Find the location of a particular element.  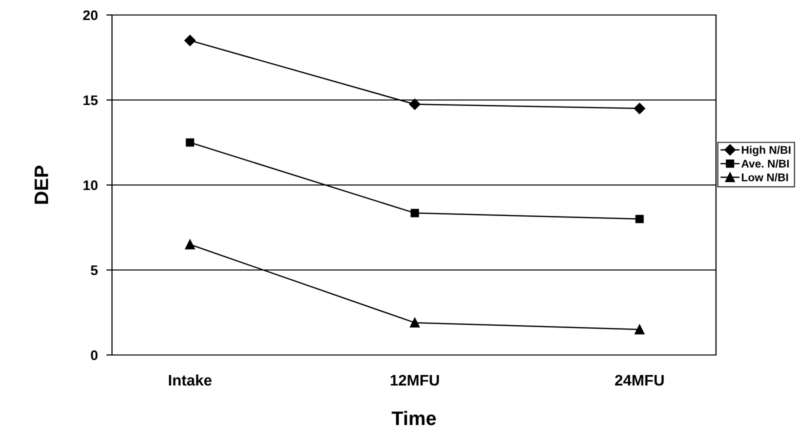

x-tick-label: 12MFU is located at coordinates (414, 380).